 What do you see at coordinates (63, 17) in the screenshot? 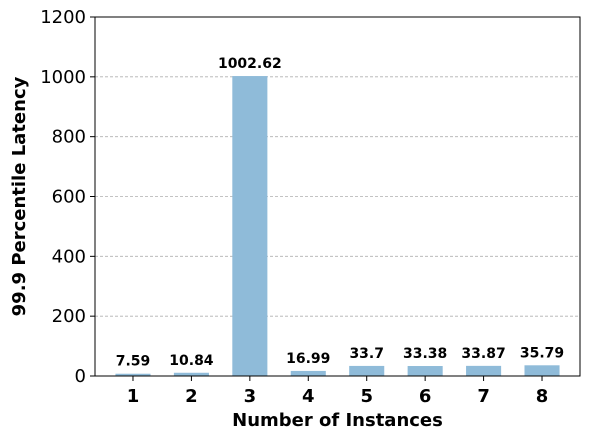
I see `y-tick-label: 1200` at bounding box center [63, 17].